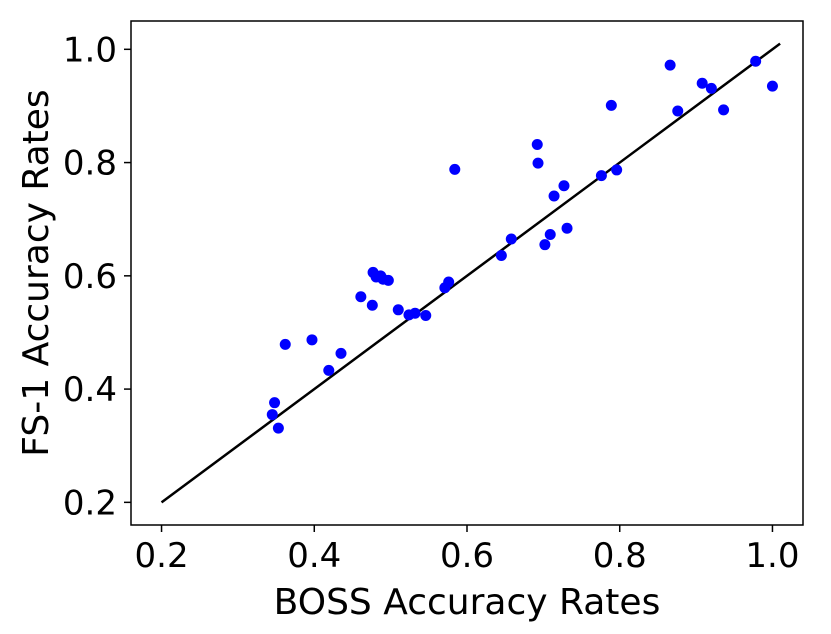 The image size is (831, 634). I want to click on x-tick-label: 1.0, so click(772, 556).